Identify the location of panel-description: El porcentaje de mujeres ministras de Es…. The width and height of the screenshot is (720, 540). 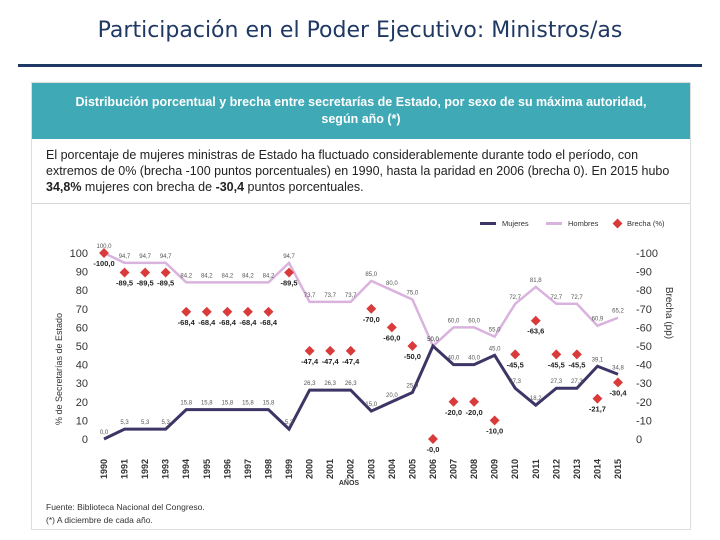
(361, 171).